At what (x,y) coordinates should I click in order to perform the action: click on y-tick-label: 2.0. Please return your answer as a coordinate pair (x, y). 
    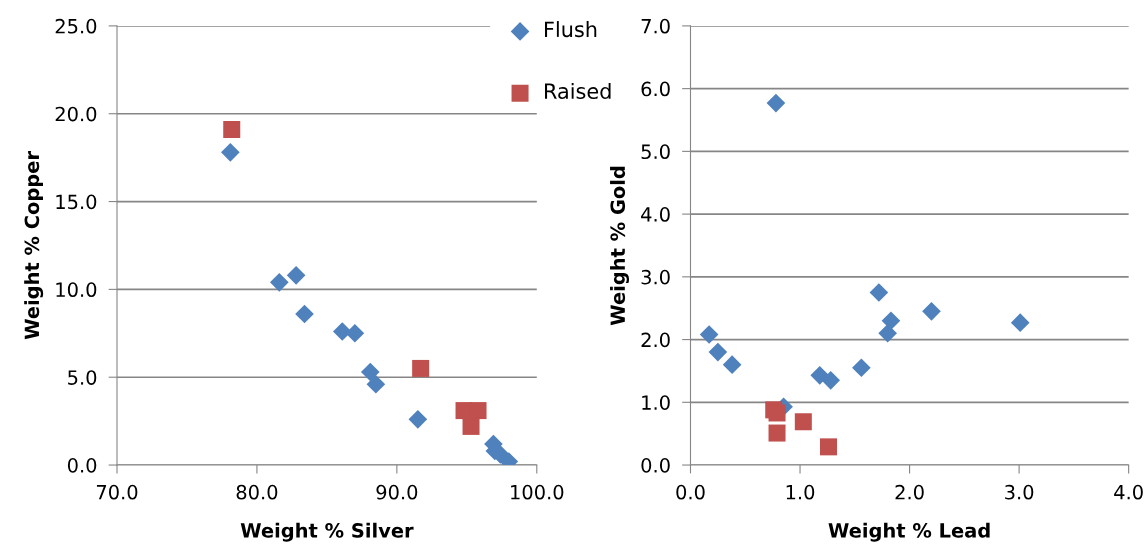
    Looking at the image, I should click on (655, 340).